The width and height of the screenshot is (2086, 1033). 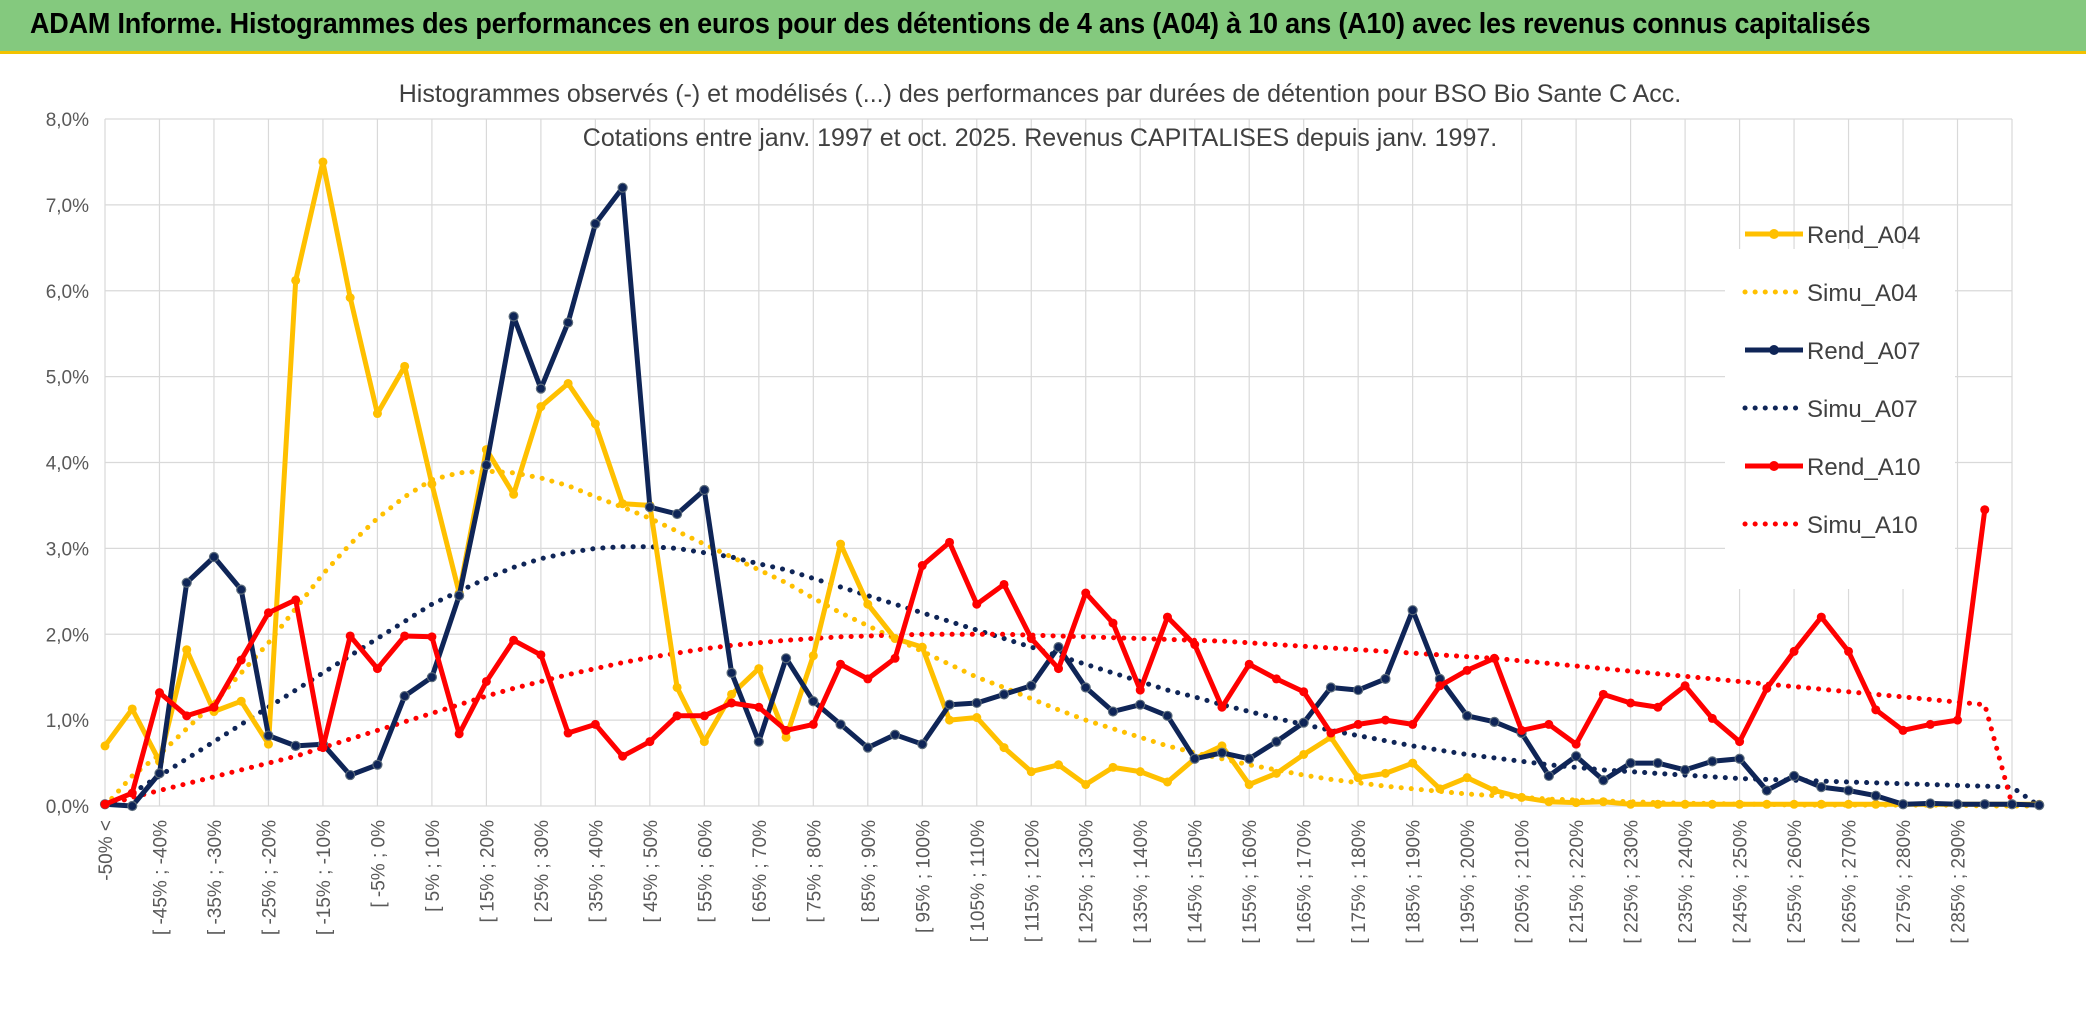 I want to click on legend-label-Rend_A07: Rend_A07, so click(x=1863, y=351).